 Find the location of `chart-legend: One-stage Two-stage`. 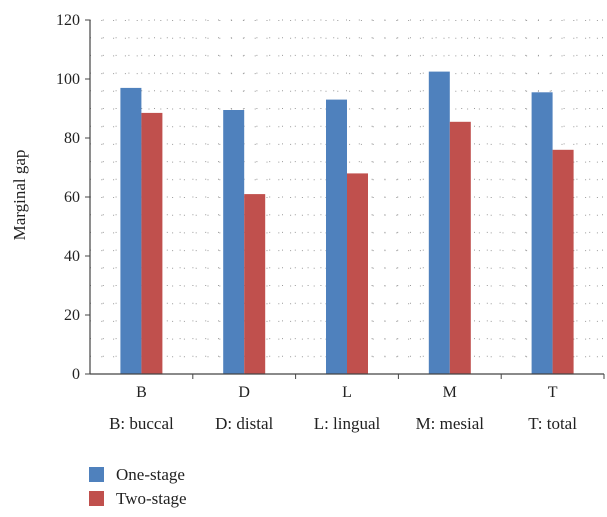

chart-legend: One-stage Two-stage is located at coordinates (138, 486).